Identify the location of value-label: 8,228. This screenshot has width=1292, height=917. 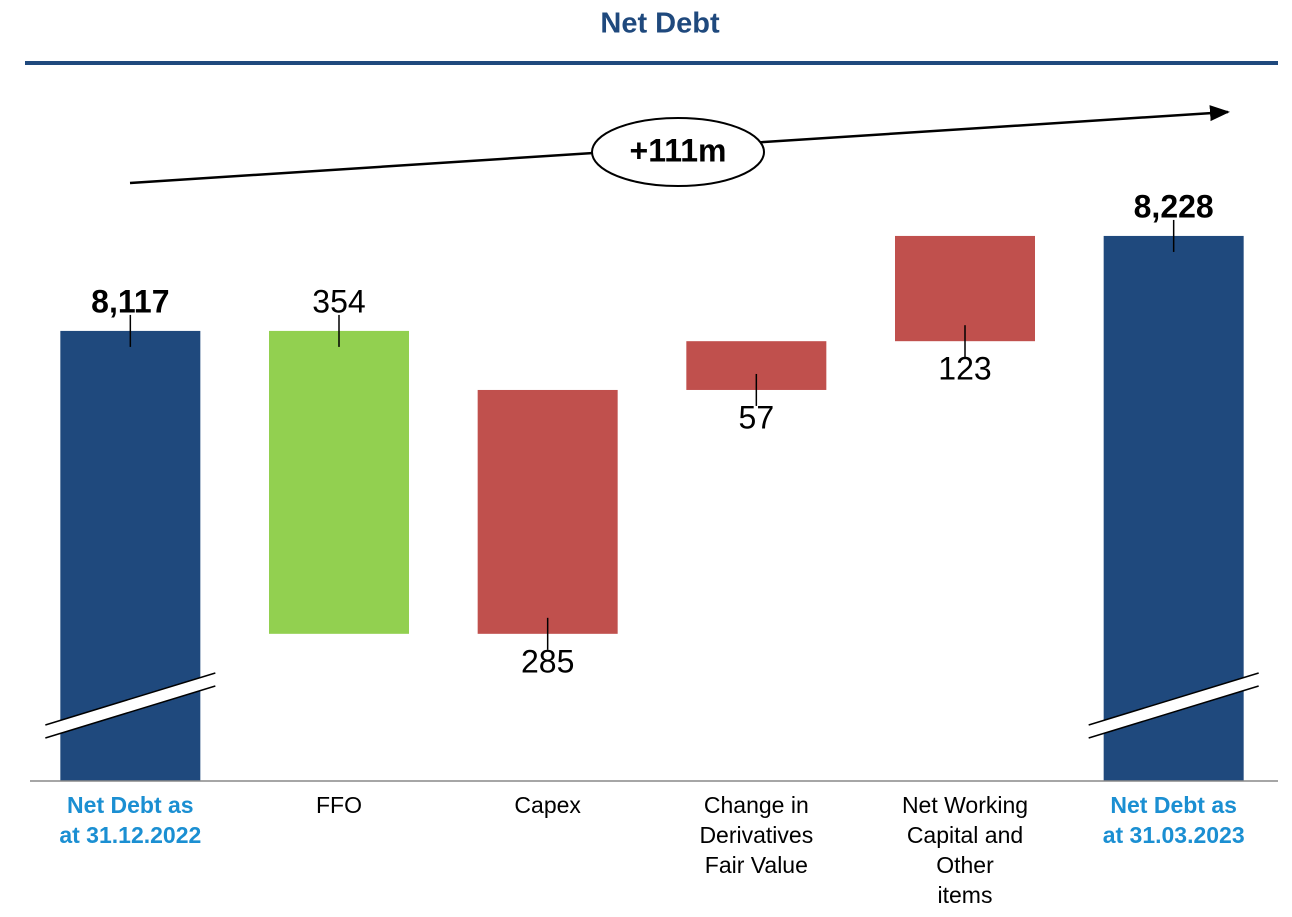
(1174, 206).